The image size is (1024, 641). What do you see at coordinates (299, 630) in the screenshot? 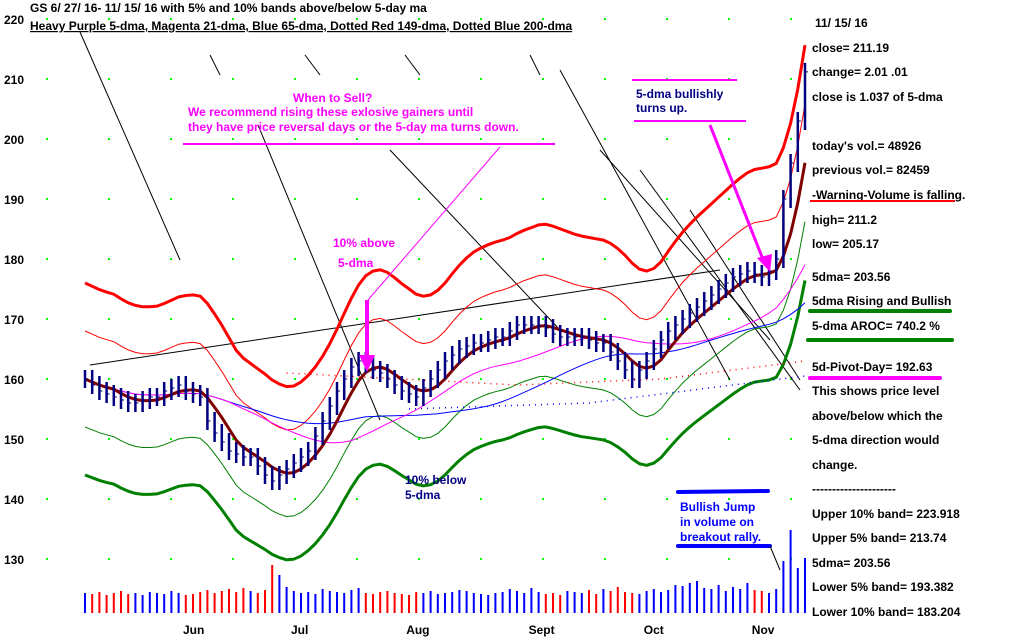
I see `x-month-label: Jul` at bounding box center [299, 630].